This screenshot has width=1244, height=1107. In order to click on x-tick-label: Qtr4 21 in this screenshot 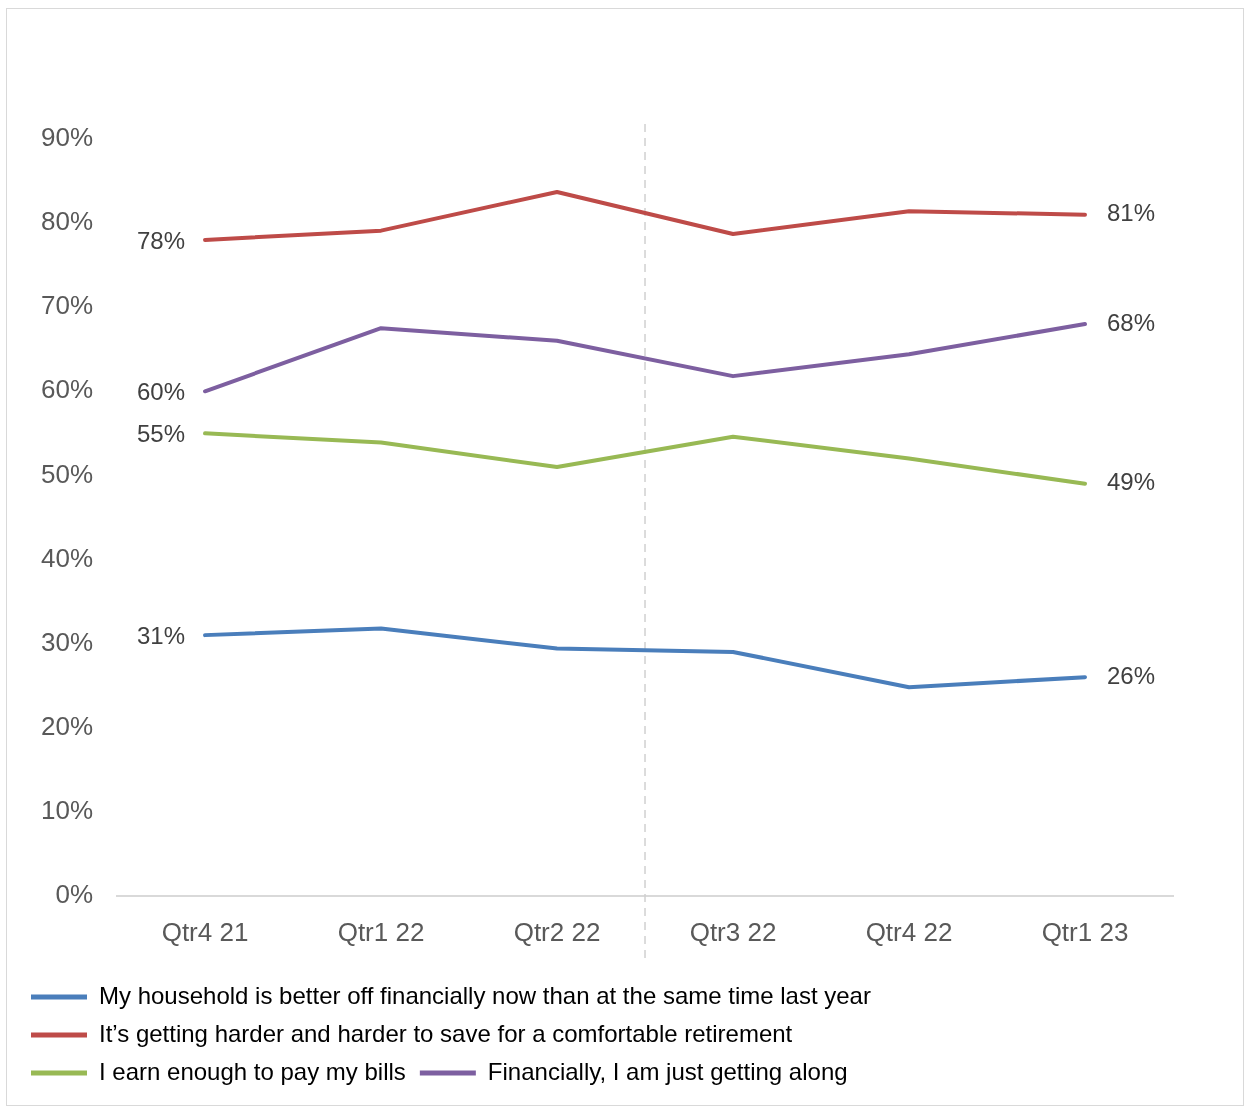, I will do `click(205, 931)`.